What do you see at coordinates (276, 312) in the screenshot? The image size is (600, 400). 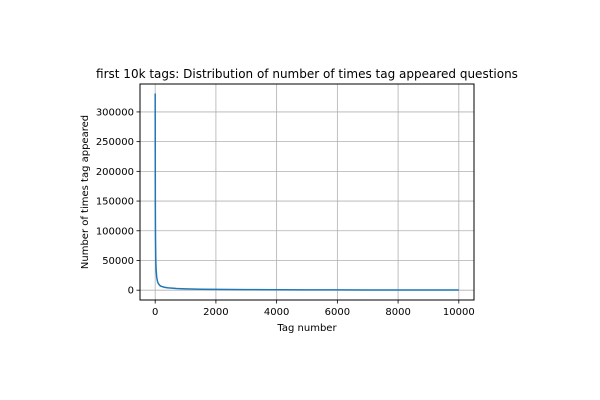 I see `x-tick-label: 4000` at bounding box center [276, 312].